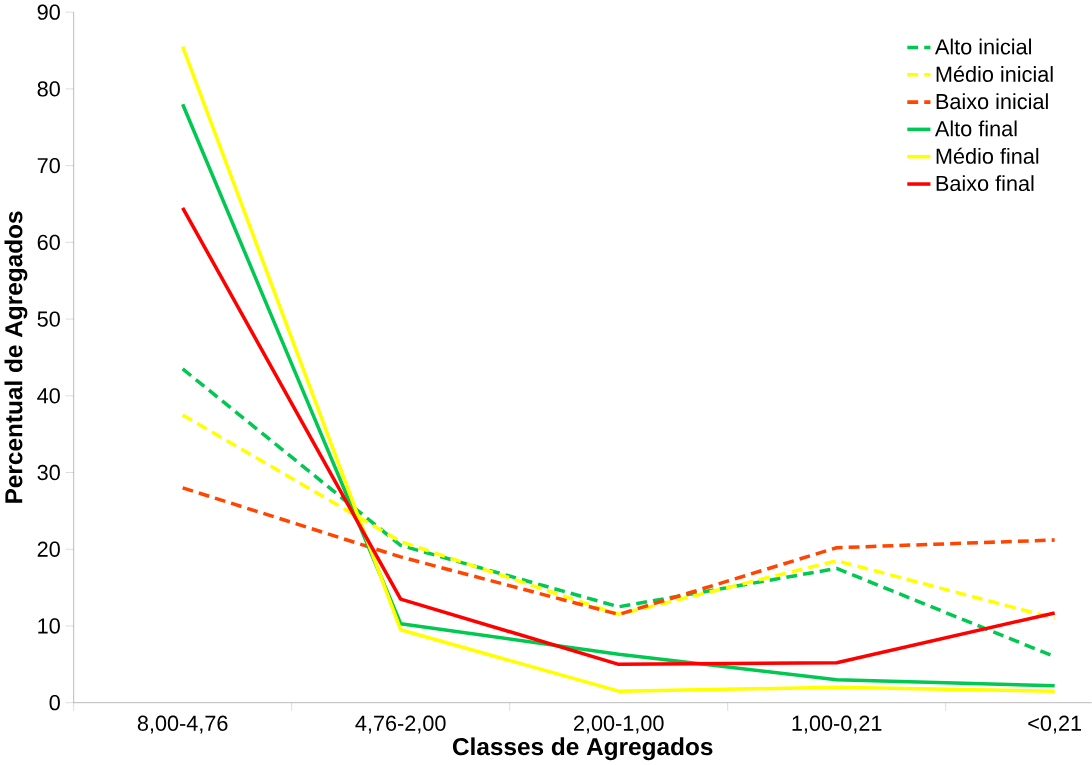  I want to click on line-series, so click(618, 551).